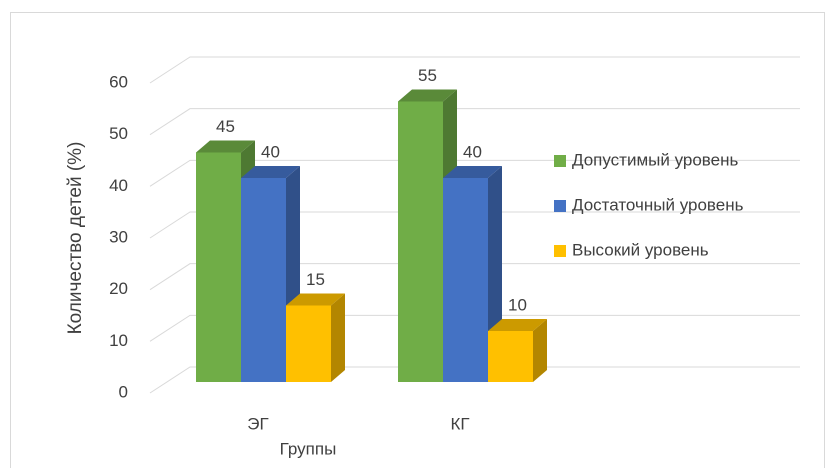 Image resolution: width=835 pixels, height=468 pixels. What do you see at coordinates (315, 279) in the screenshot?
I see `data-label: 15` at bounding box center [315, 279].